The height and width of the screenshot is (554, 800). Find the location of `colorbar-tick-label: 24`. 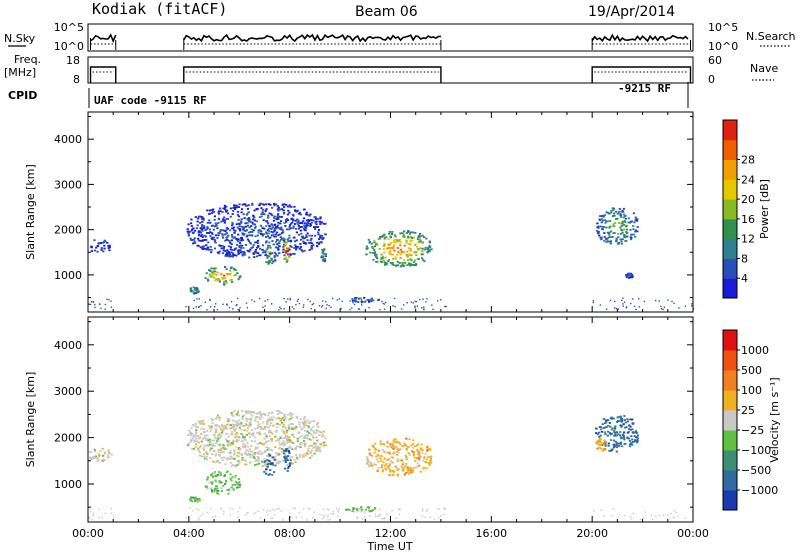

colorbar-tick-label: 24 is located at coordinates (748, 179).